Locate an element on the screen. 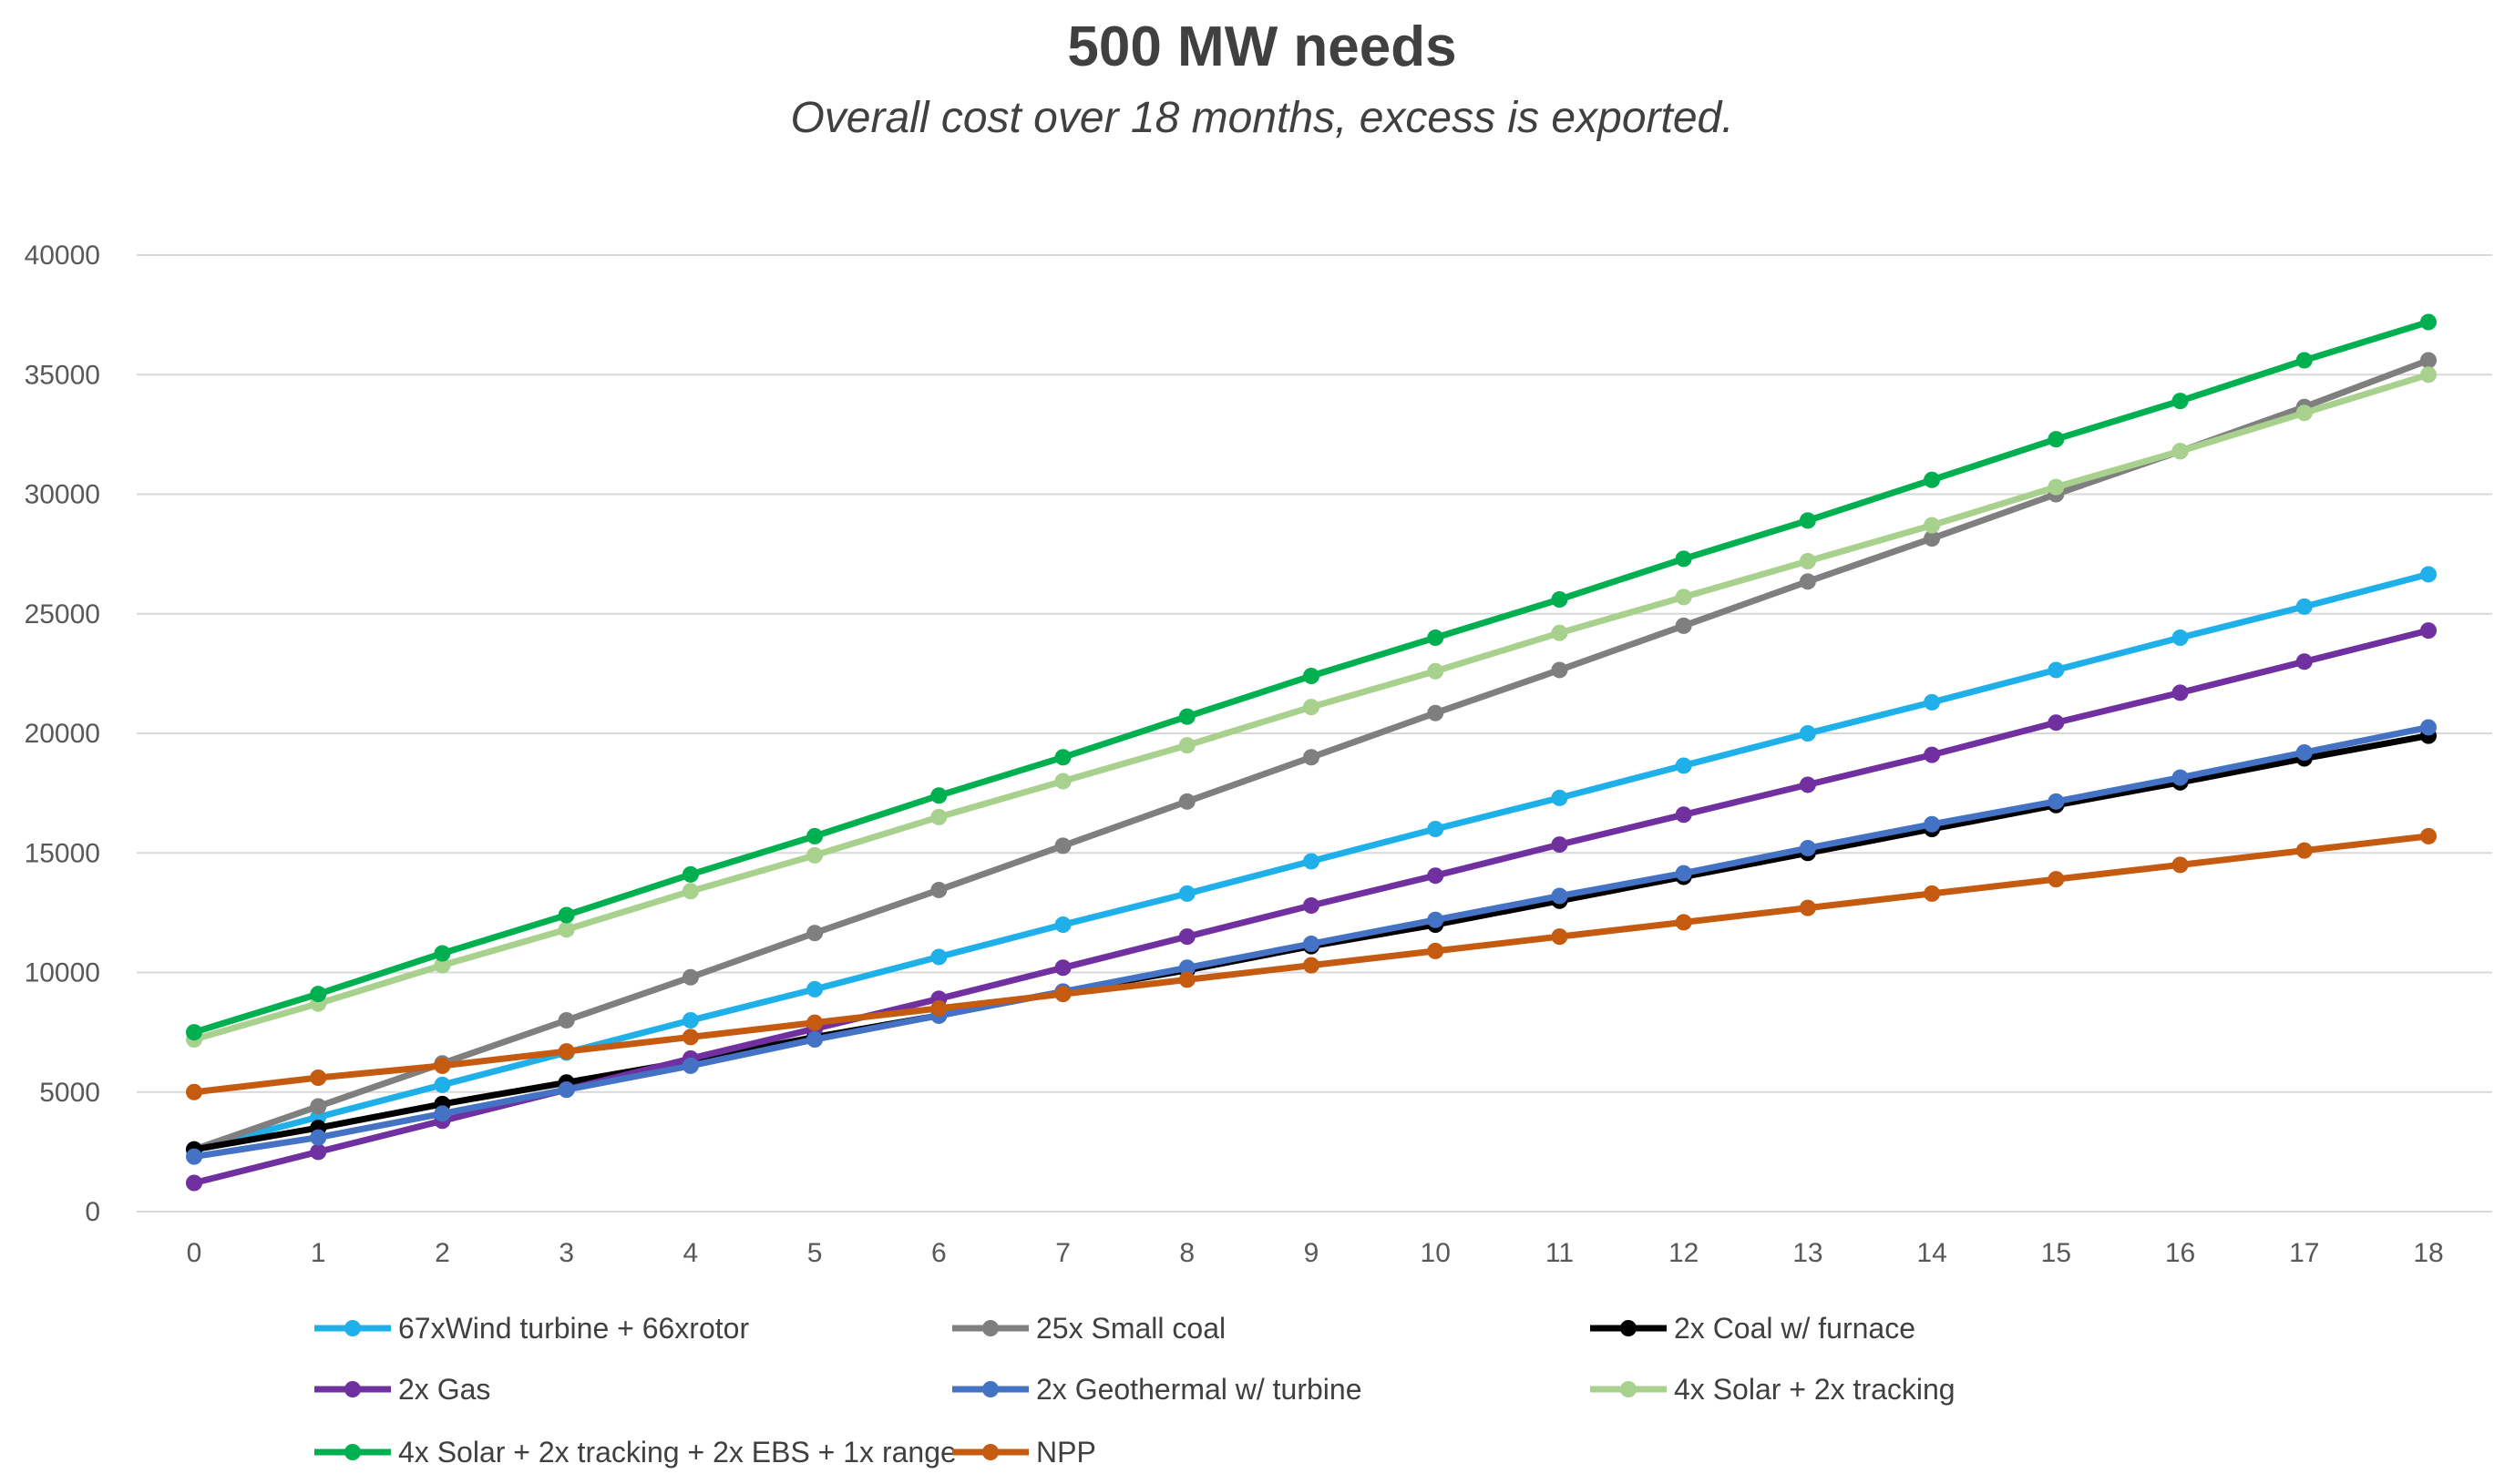 The image size is (2515, 1484). x-tick-label: 6 is located at coordinates (939, 1253).